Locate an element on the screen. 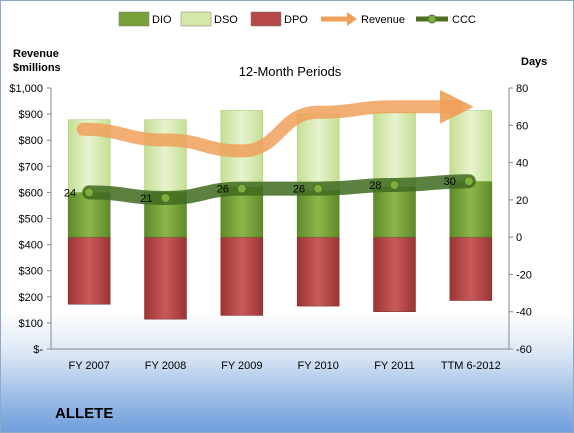 The height and width of the screenshot is (433, 574). category-label: TTM 6-2012 is located at coordinates (471, 366).